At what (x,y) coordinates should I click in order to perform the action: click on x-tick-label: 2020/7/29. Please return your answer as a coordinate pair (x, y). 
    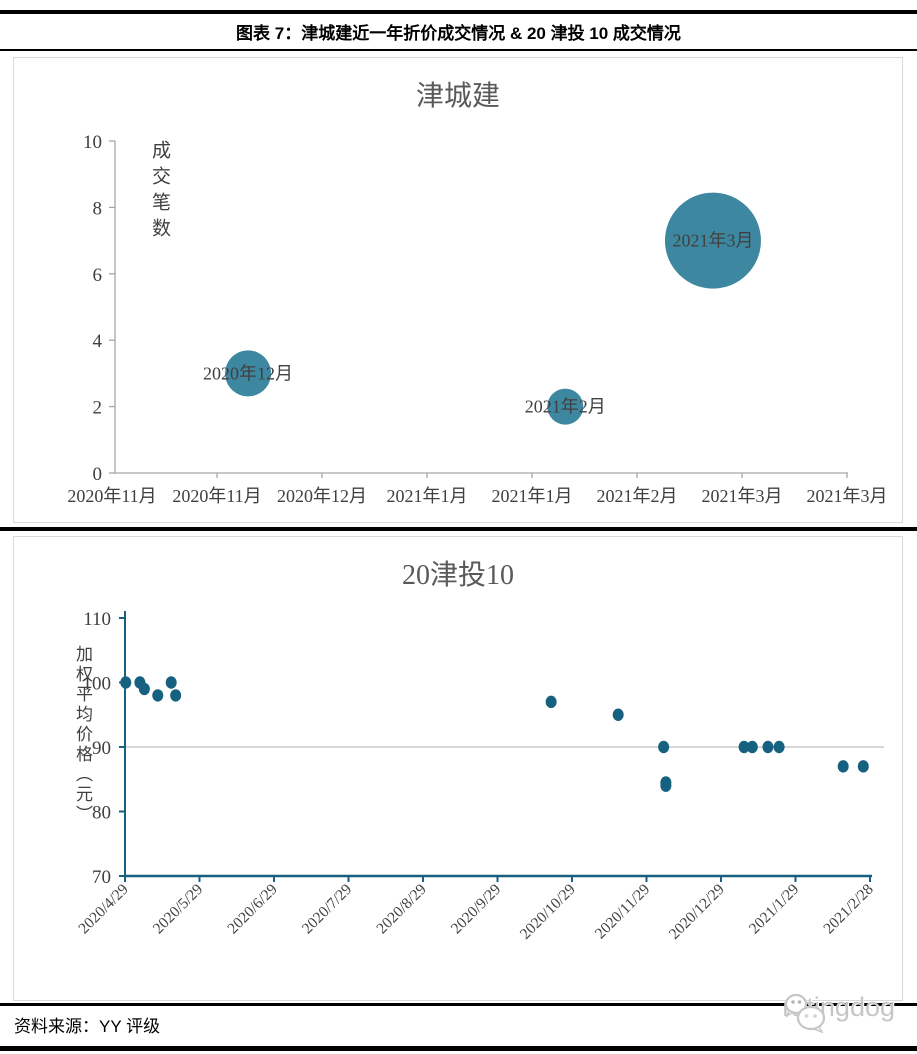
    Looking at the image, I should click on (327, 909).